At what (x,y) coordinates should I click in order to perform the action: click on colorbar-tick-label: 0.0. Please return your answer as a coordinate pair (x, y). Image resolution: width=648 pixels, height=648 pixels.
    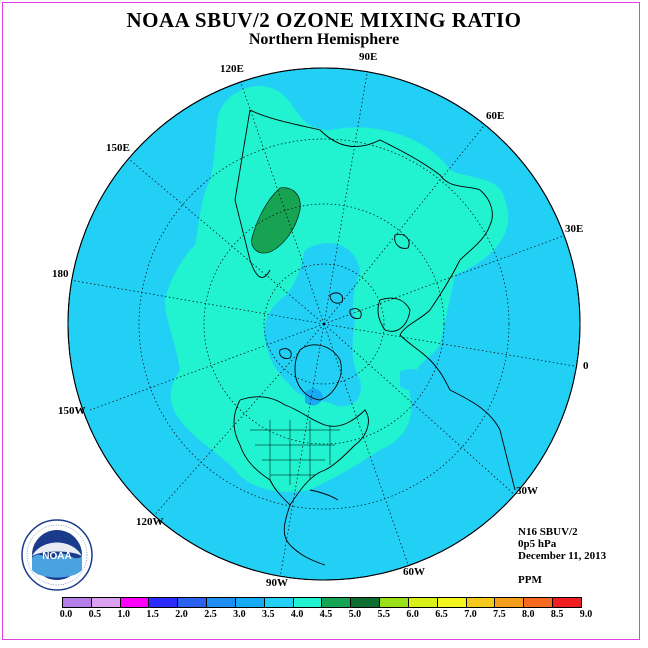
    Looking at the image, I should click on (66, 614).